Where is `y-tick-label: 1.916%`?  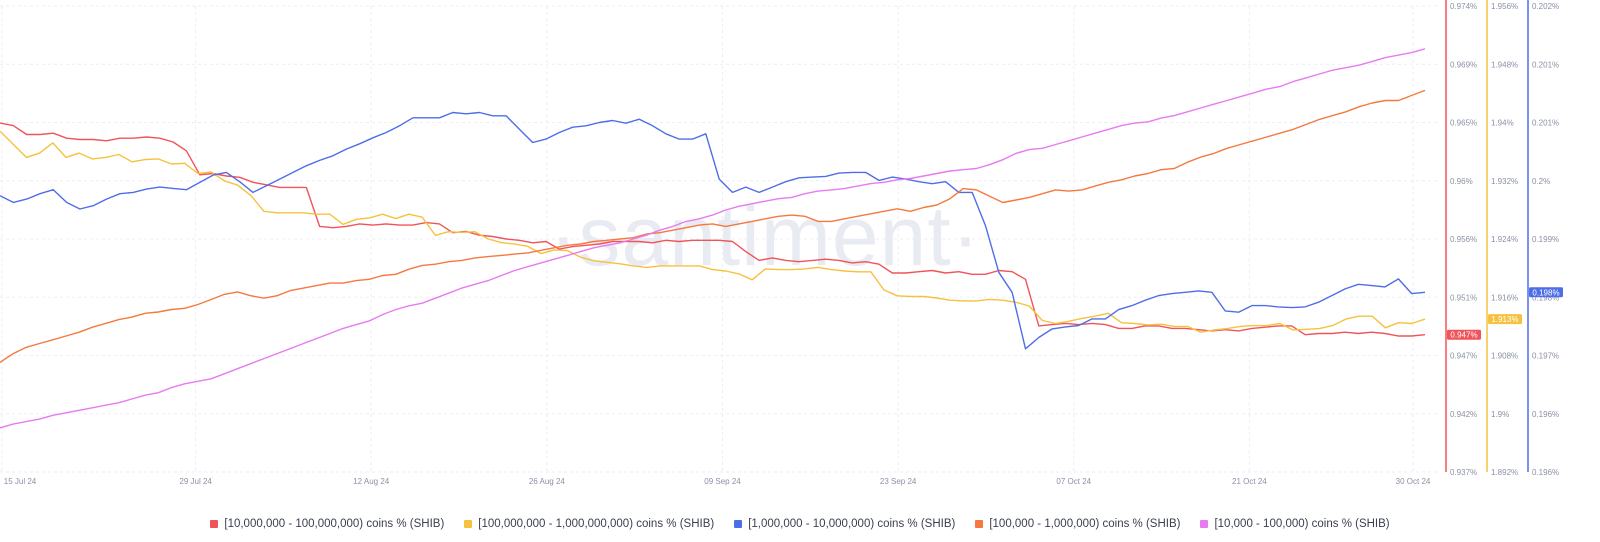
y-tick-label: 1.916% is located at coordinates (1504, 297).